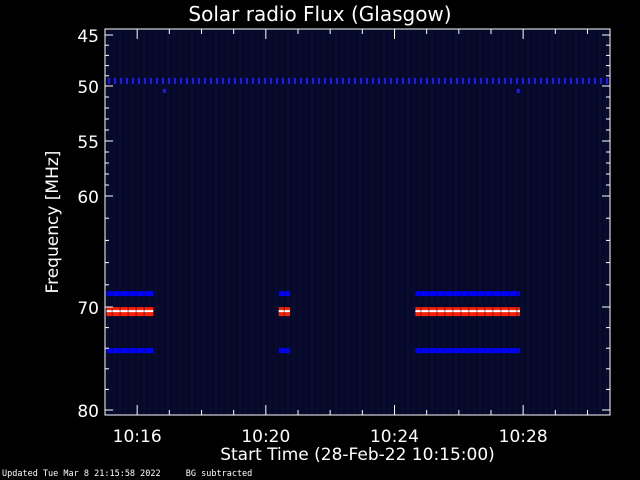 This screenshot has height=480, width=640. Describe the element at coordinates (88, 37) in the screenshot. I see `y-tick-label: 45` at that location.